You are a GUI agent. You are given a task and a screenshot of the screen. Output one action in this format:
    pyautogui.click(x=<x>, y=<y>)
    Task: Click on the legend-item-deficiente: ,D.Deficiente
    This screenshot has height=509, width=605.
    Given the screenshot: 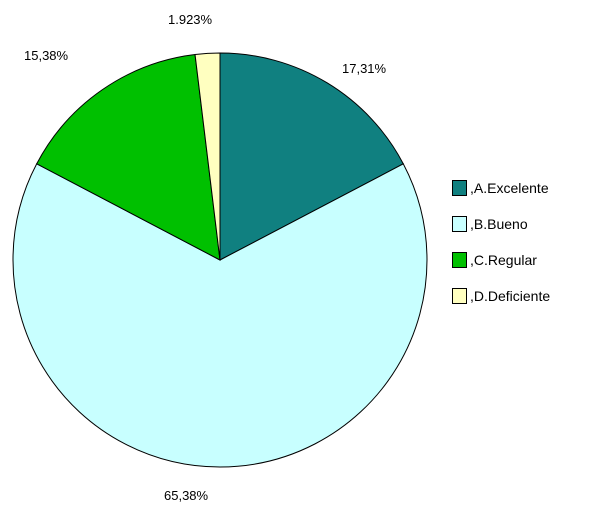 What is the action you would take?
    pyautogui.click(x=501, y=296)
    